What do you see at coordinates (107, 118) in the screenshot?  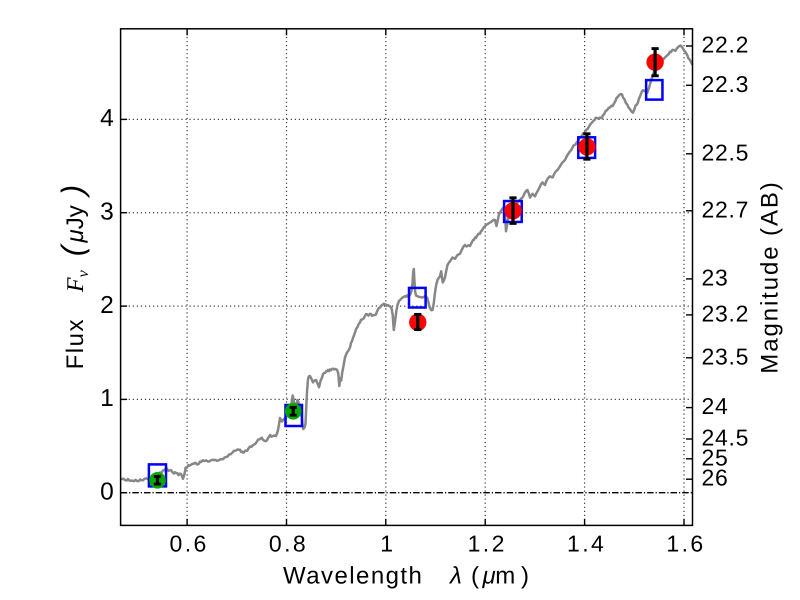 I see `svg-text: 4` at bounding box center [107, 118].